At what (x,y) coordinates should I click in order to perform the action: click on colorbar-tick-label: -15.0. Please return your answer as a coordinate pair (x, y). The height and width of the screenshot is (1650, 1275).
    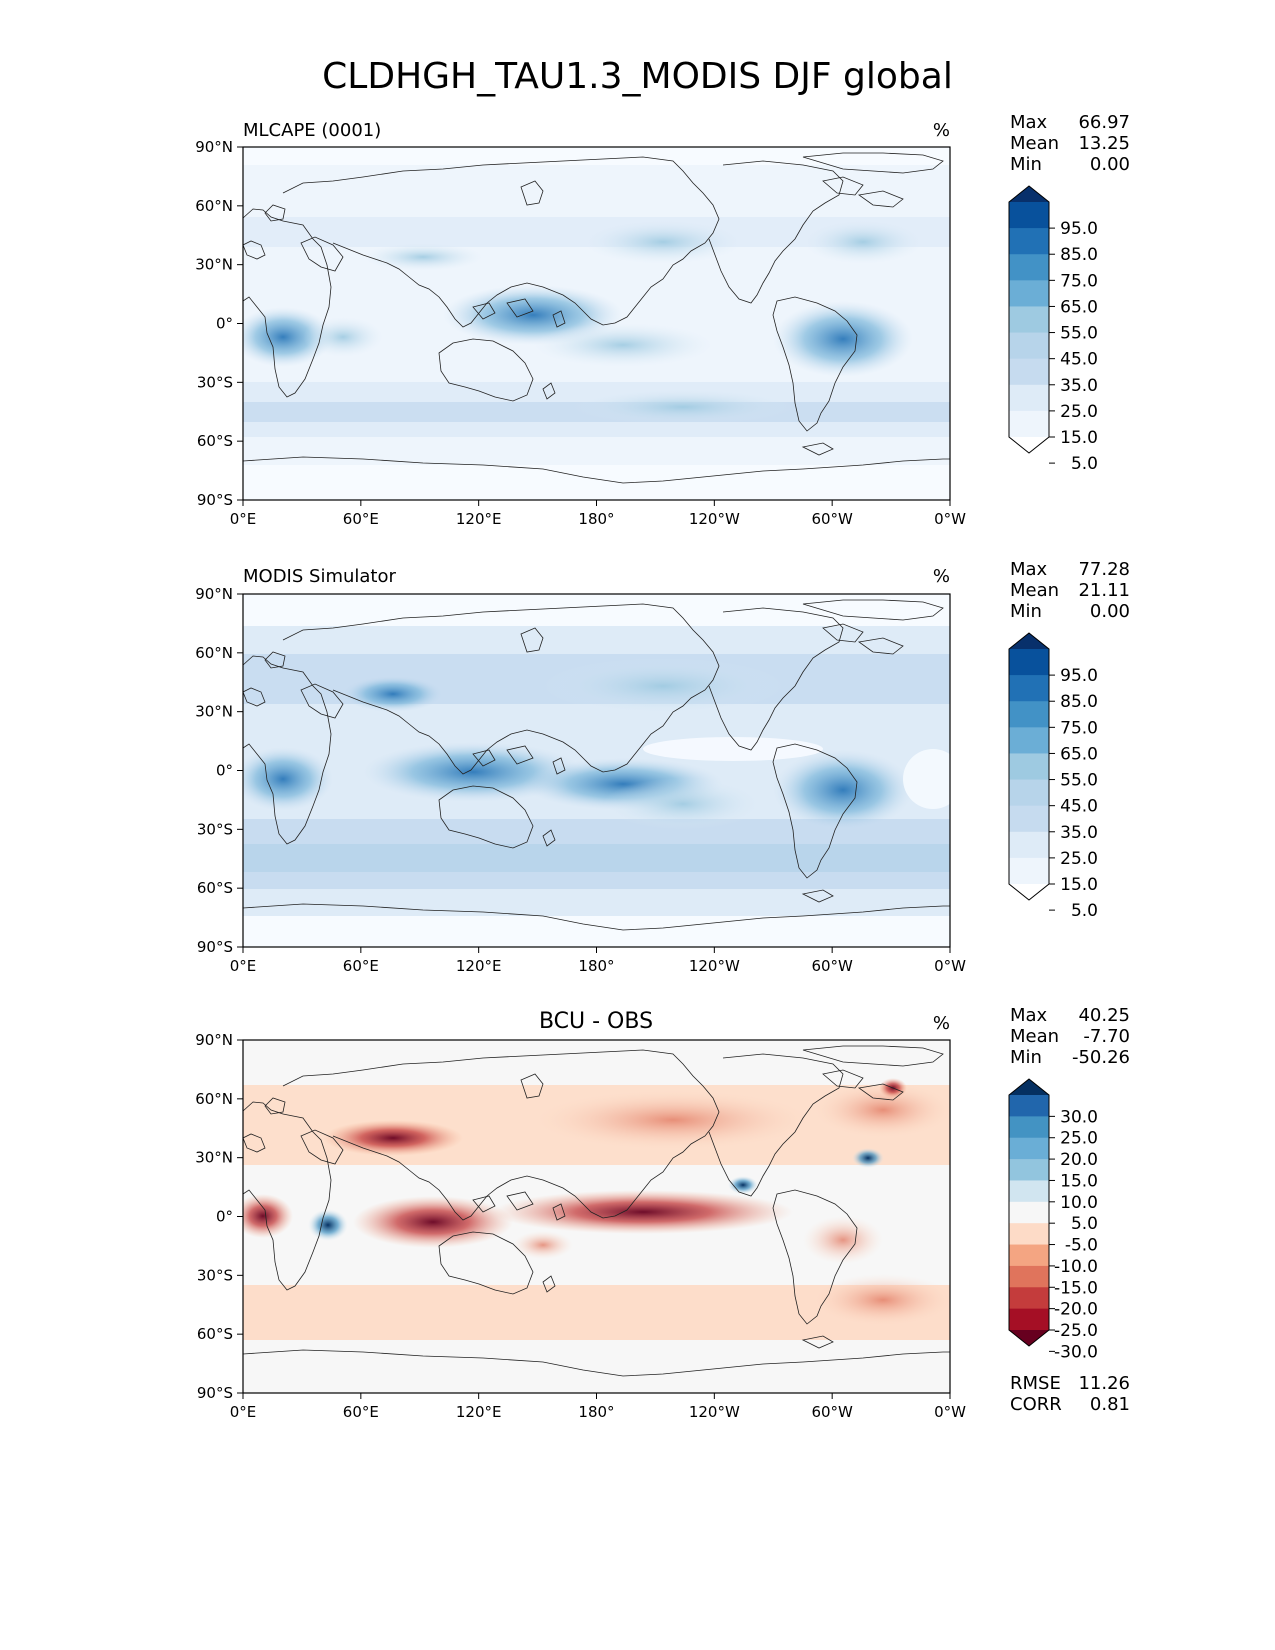
    Looking at the image, I should click on (1076, 1288).